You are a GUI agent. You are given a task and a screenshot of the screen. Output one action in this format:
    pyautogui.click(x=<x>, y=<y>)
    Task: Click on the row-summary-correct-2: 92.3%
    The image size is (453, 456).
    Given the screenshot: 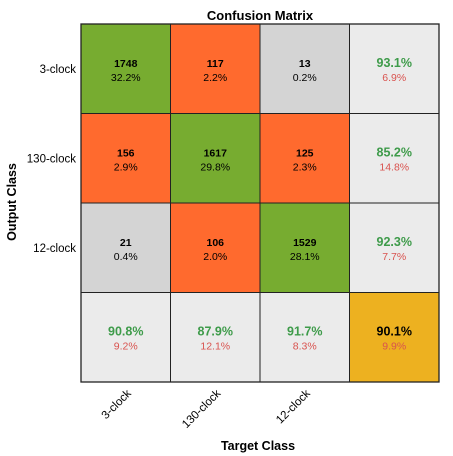 What is the action you would take?
    pyautogui.click(x=394, y=242)
    